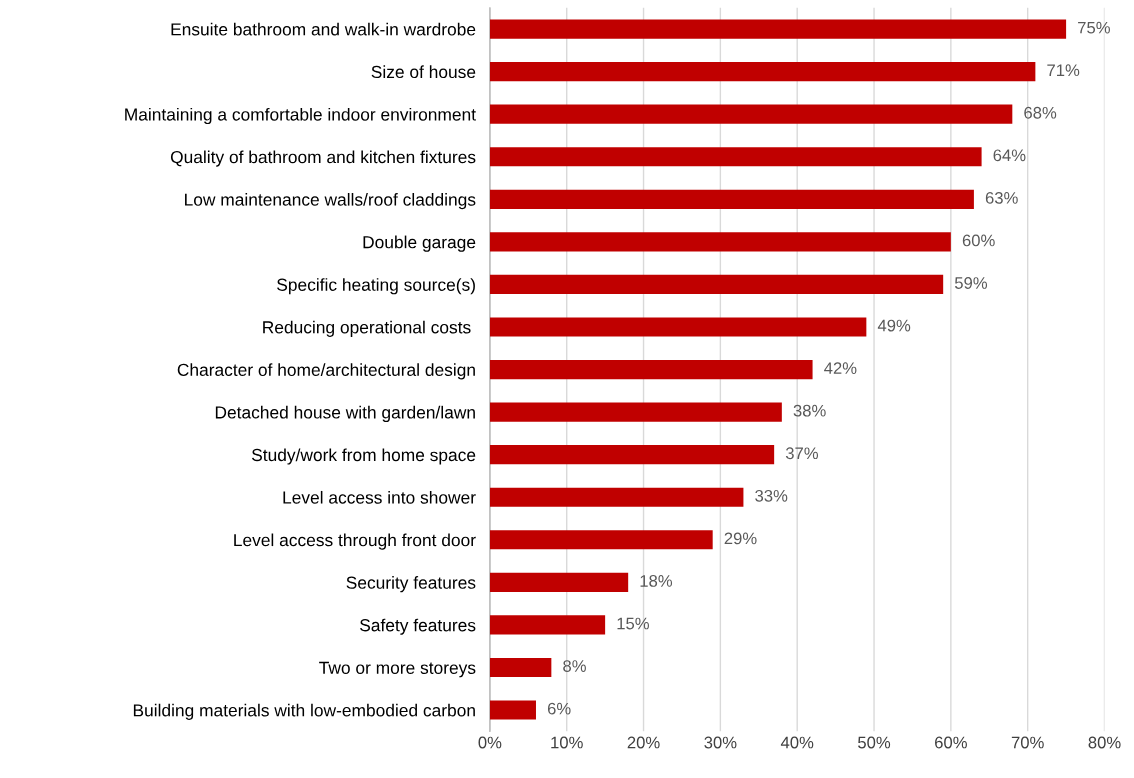  I want to click on y-tick-label: Reducing operational costs, so click(367, 328).